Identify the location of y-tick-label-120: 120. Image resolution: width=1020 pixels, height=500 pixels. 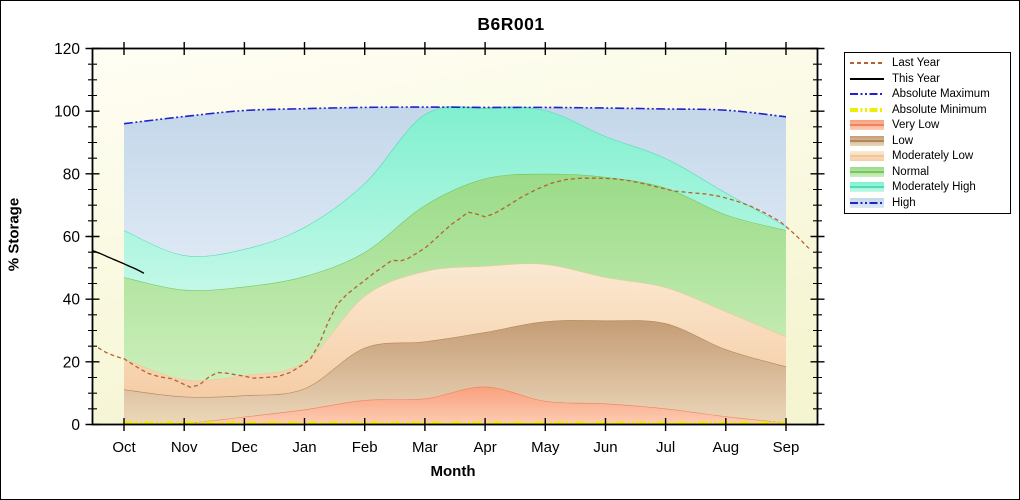
(67, 49).